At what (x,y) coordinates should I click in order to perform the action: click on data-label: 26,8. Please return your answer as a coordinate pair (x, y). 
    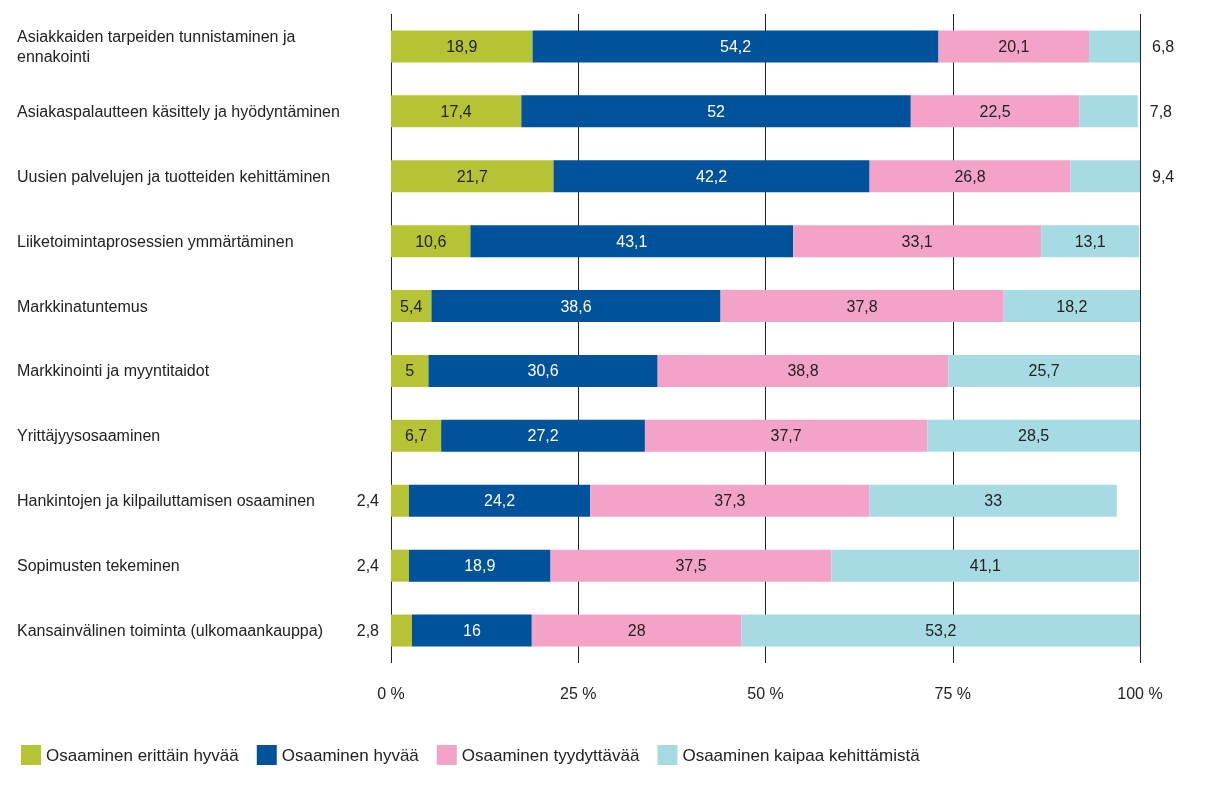
    Looking at the image, I should click on (970, 176).